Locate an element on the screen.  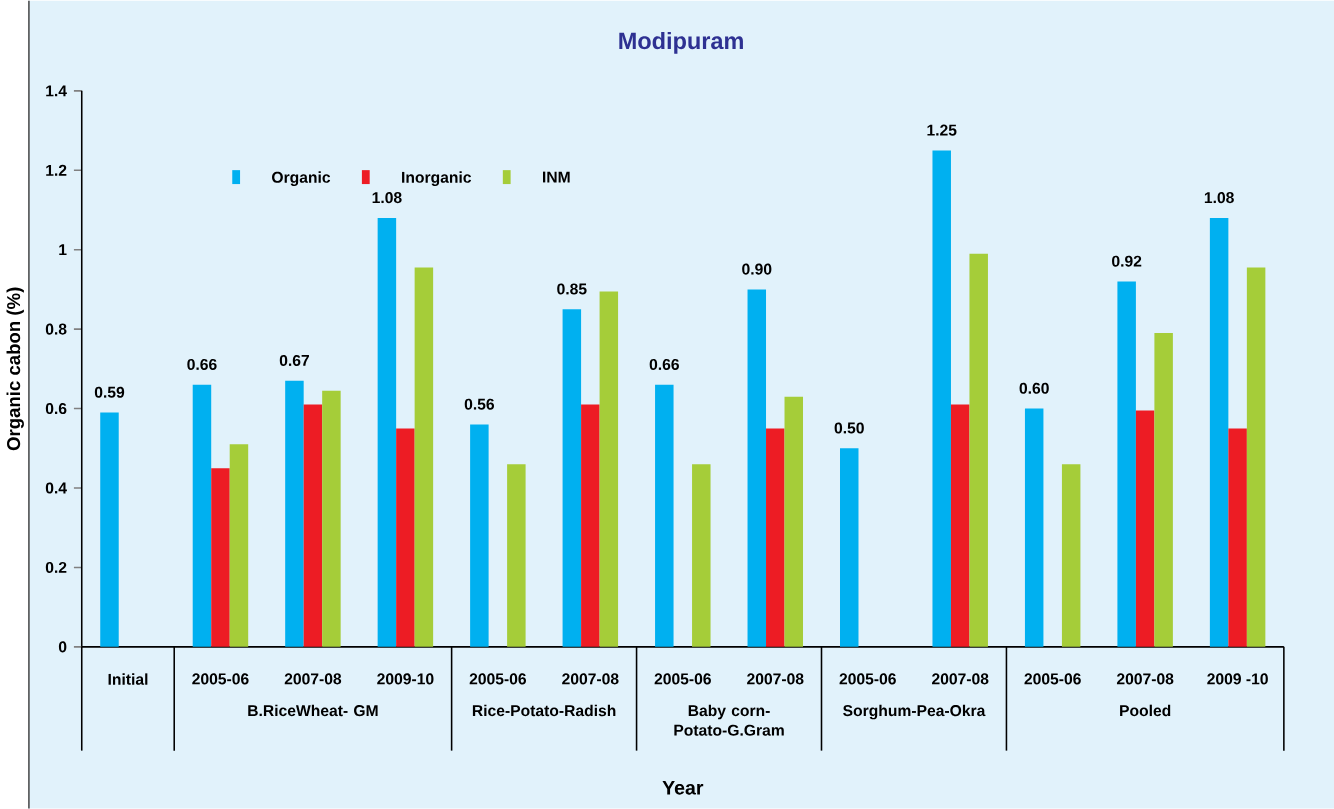
data-label: 0.59 is located at coordinates (109, 392).